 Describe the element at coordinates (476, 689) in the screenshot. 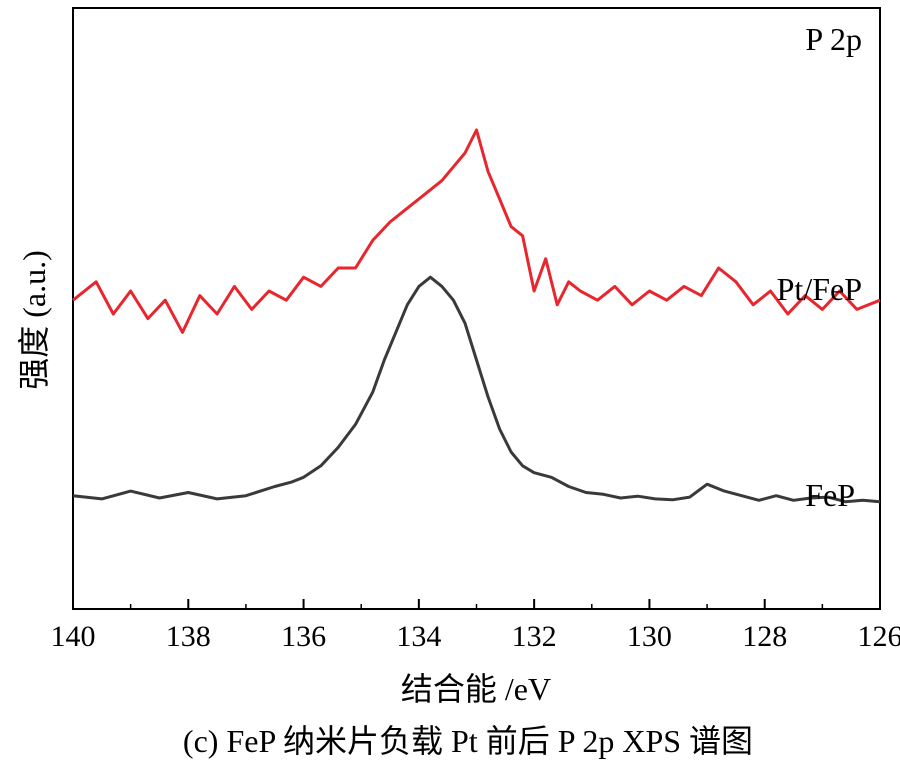

I see `x-axis-title: 结合能 /eV` at that location.